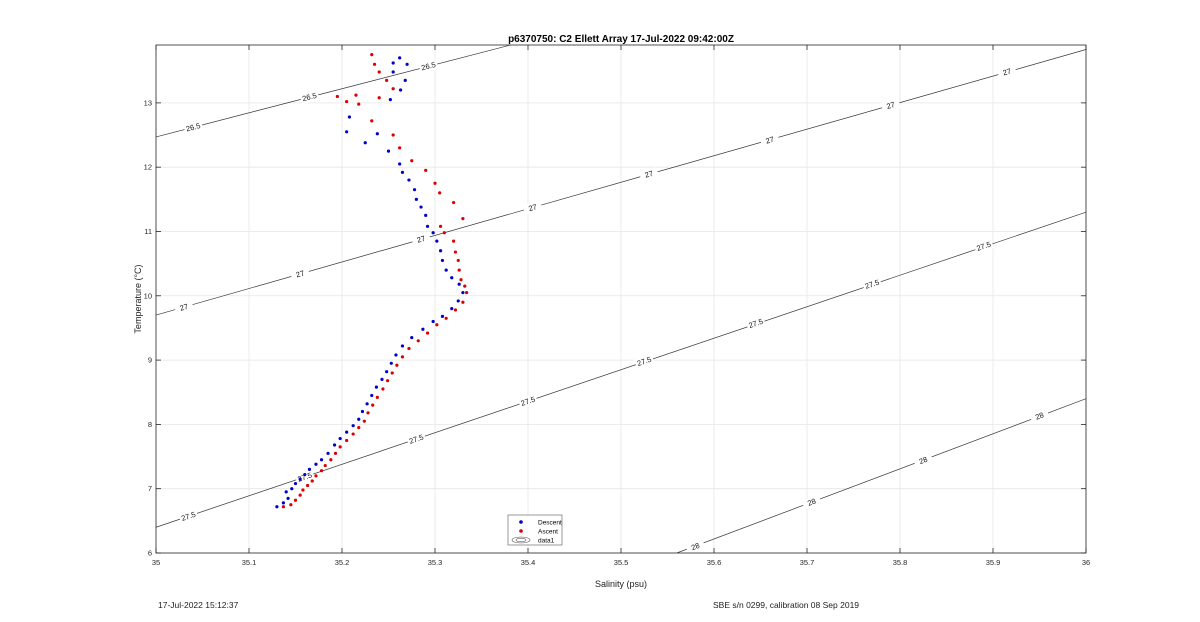 The height and width of the screenshot is (622, 1200). Describe the element at coordinates (528, 562) in the screenshot. I see `x-tick-label: 35.4` at that location.